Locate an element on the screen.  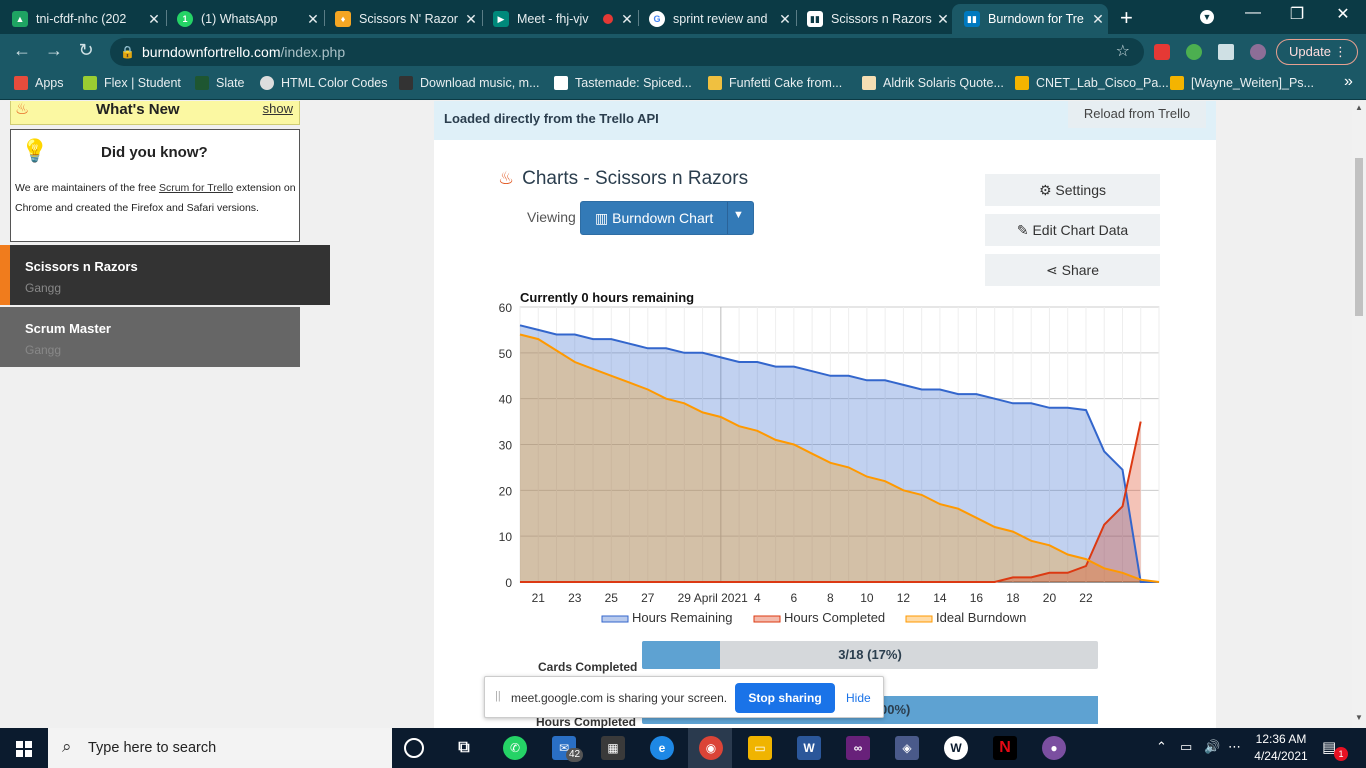
bookmark-html-color-codes: HTML Color Codes is located at coordinates (324, 83).